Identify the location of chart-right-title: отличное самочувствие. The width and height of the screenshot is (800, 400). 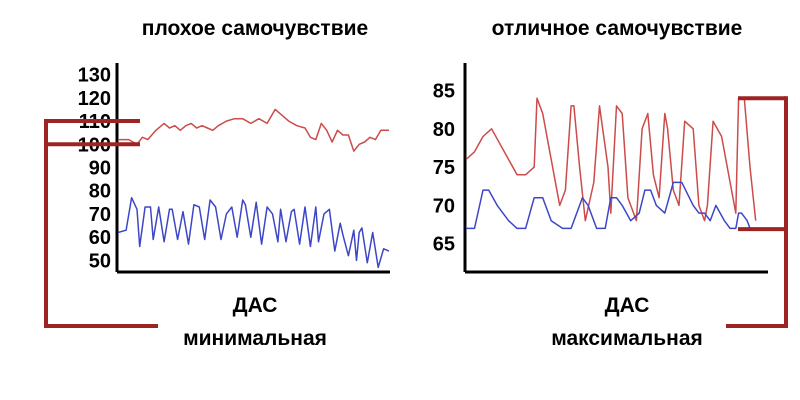
(617, 28).